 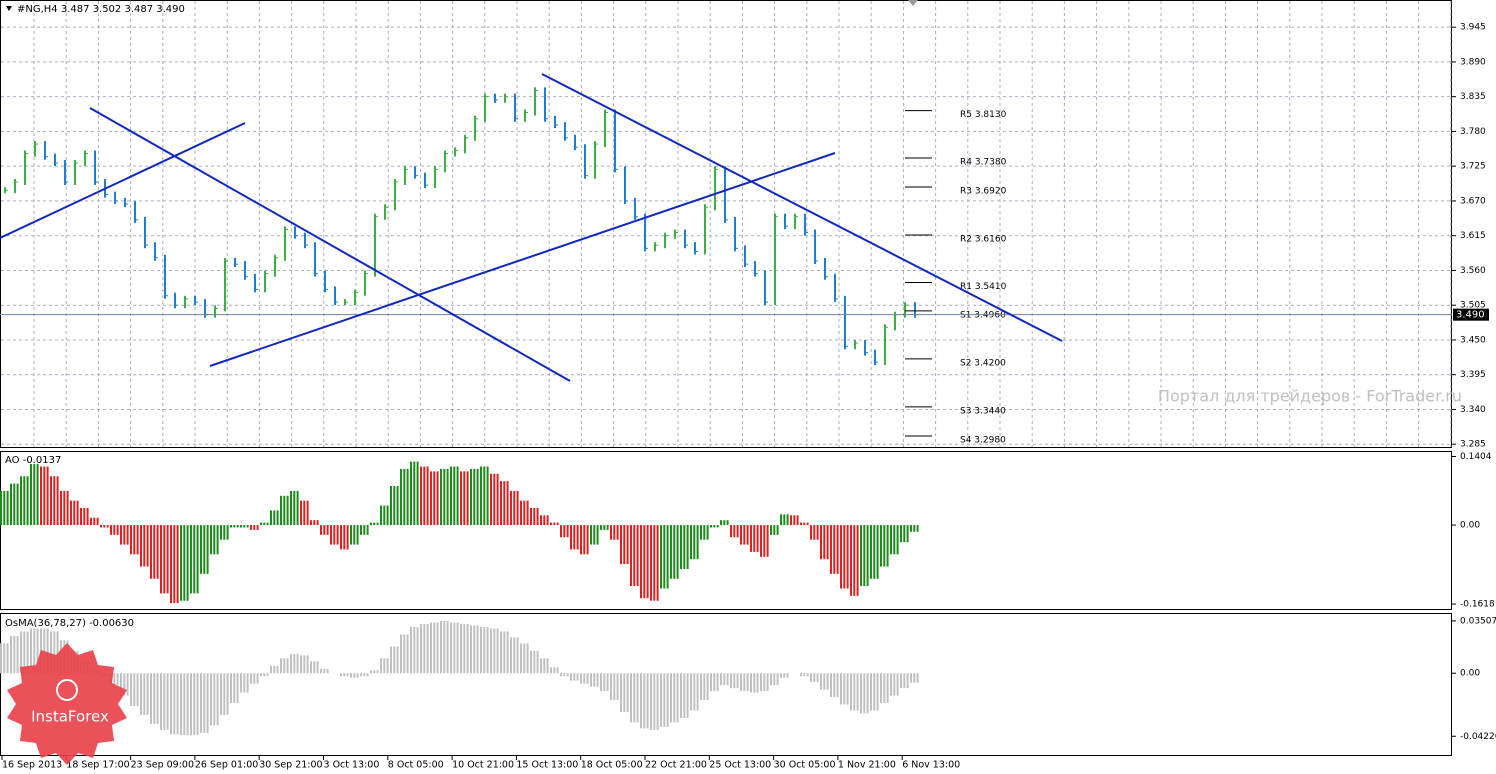 I want to click on x-tick-label: 25 Oct 13:00, so click(x=740, y=765).